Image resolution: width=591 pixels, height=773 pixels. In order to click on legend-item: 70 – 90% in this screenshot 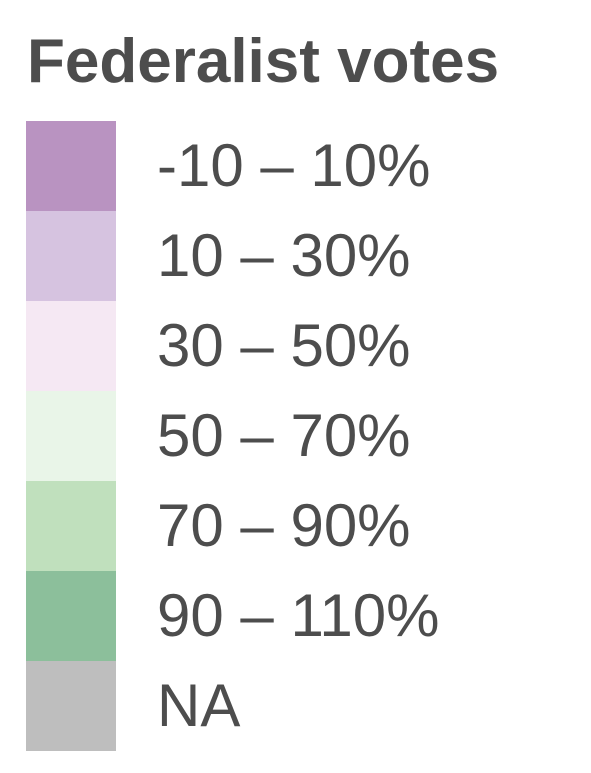, I will do `click(296, 526)`.